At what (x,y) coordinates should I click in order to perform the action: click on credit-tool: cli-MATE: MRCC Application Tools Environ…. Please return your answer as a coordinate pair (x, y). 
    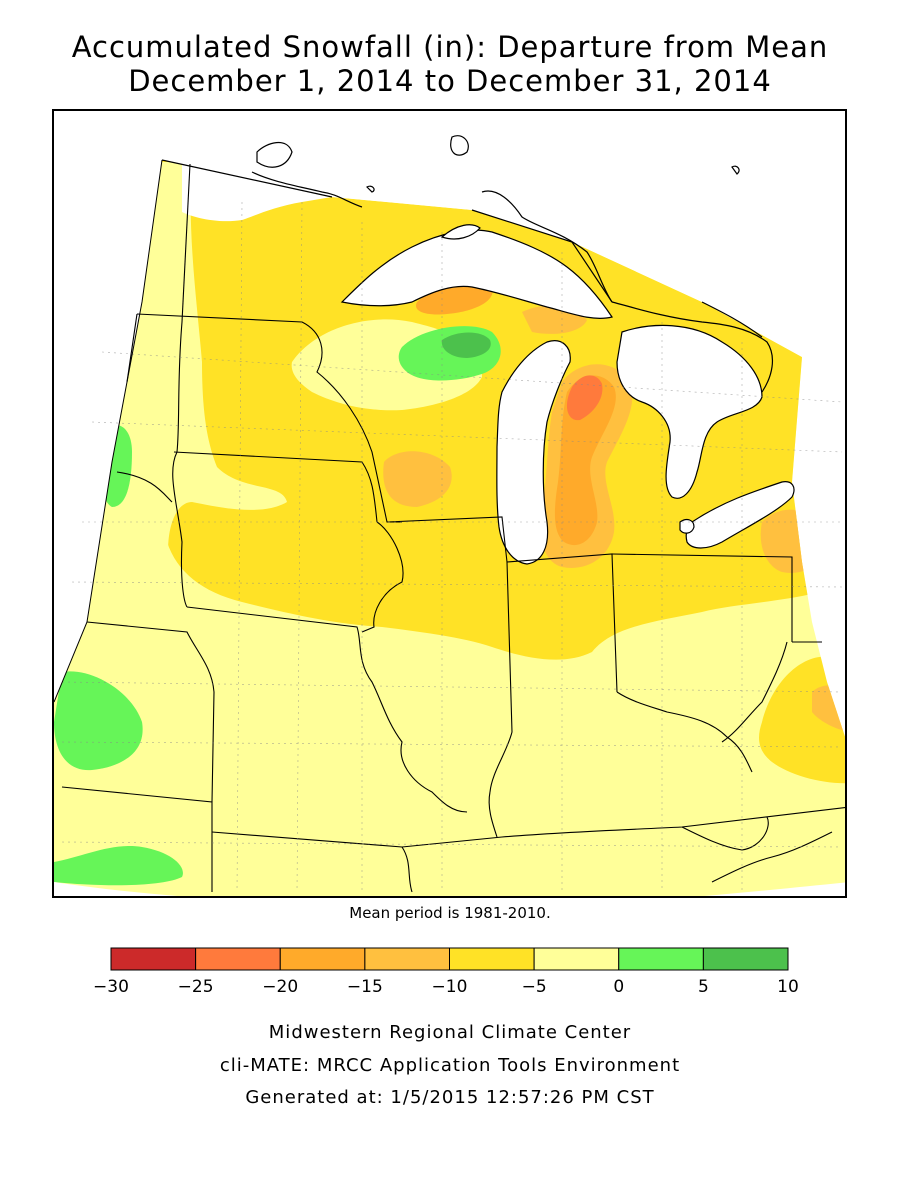
    Looking at the image, I should click on (450, 1065).